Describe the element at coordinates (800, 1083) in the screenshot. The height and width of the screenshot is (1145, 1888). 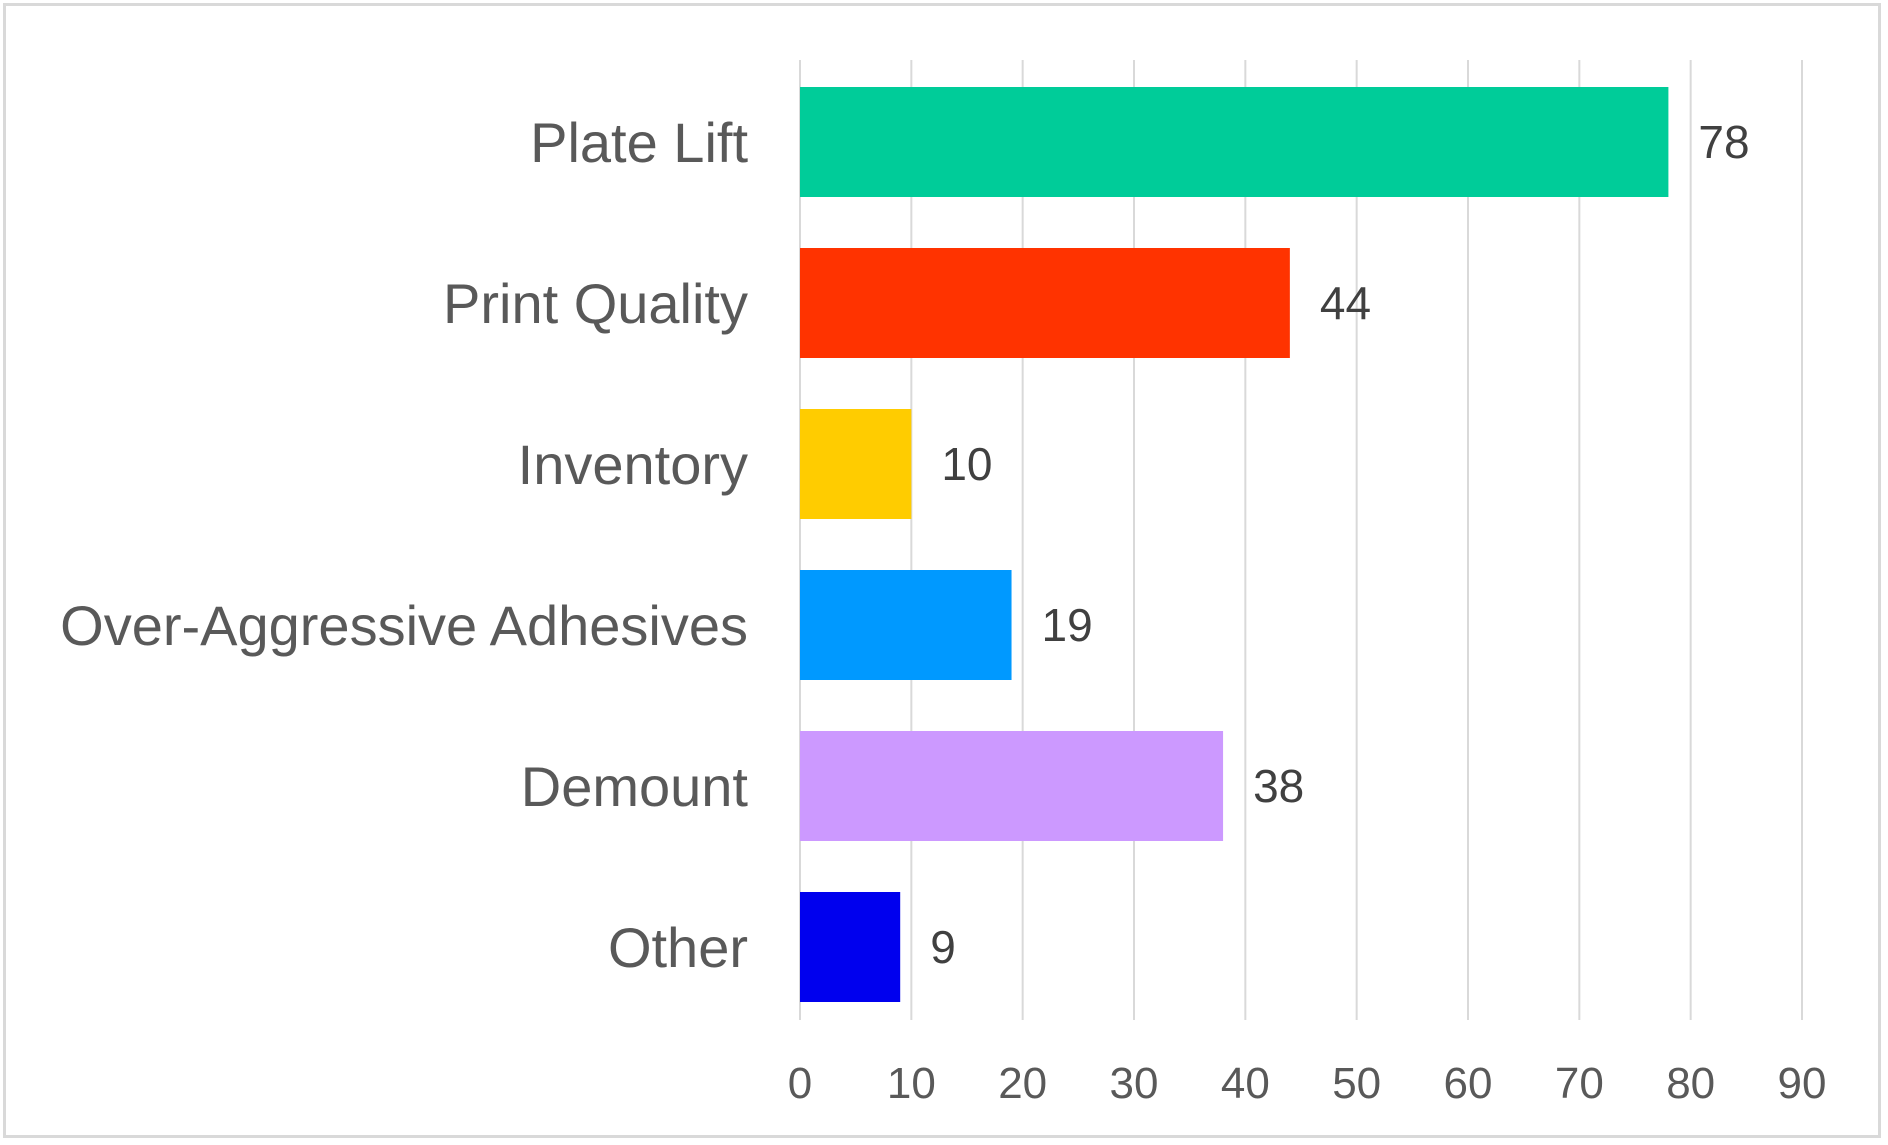
I see `x-tick-label-0: 0` at that location.